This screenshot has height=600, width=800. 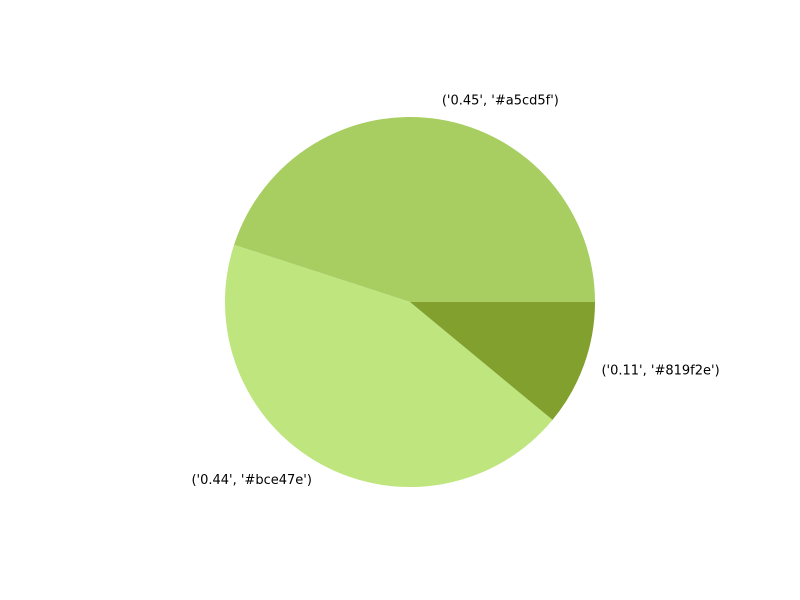 I want to click on pie-slice-label-2: ('0.11', '#819f2e'), so click(x=660, y=370).